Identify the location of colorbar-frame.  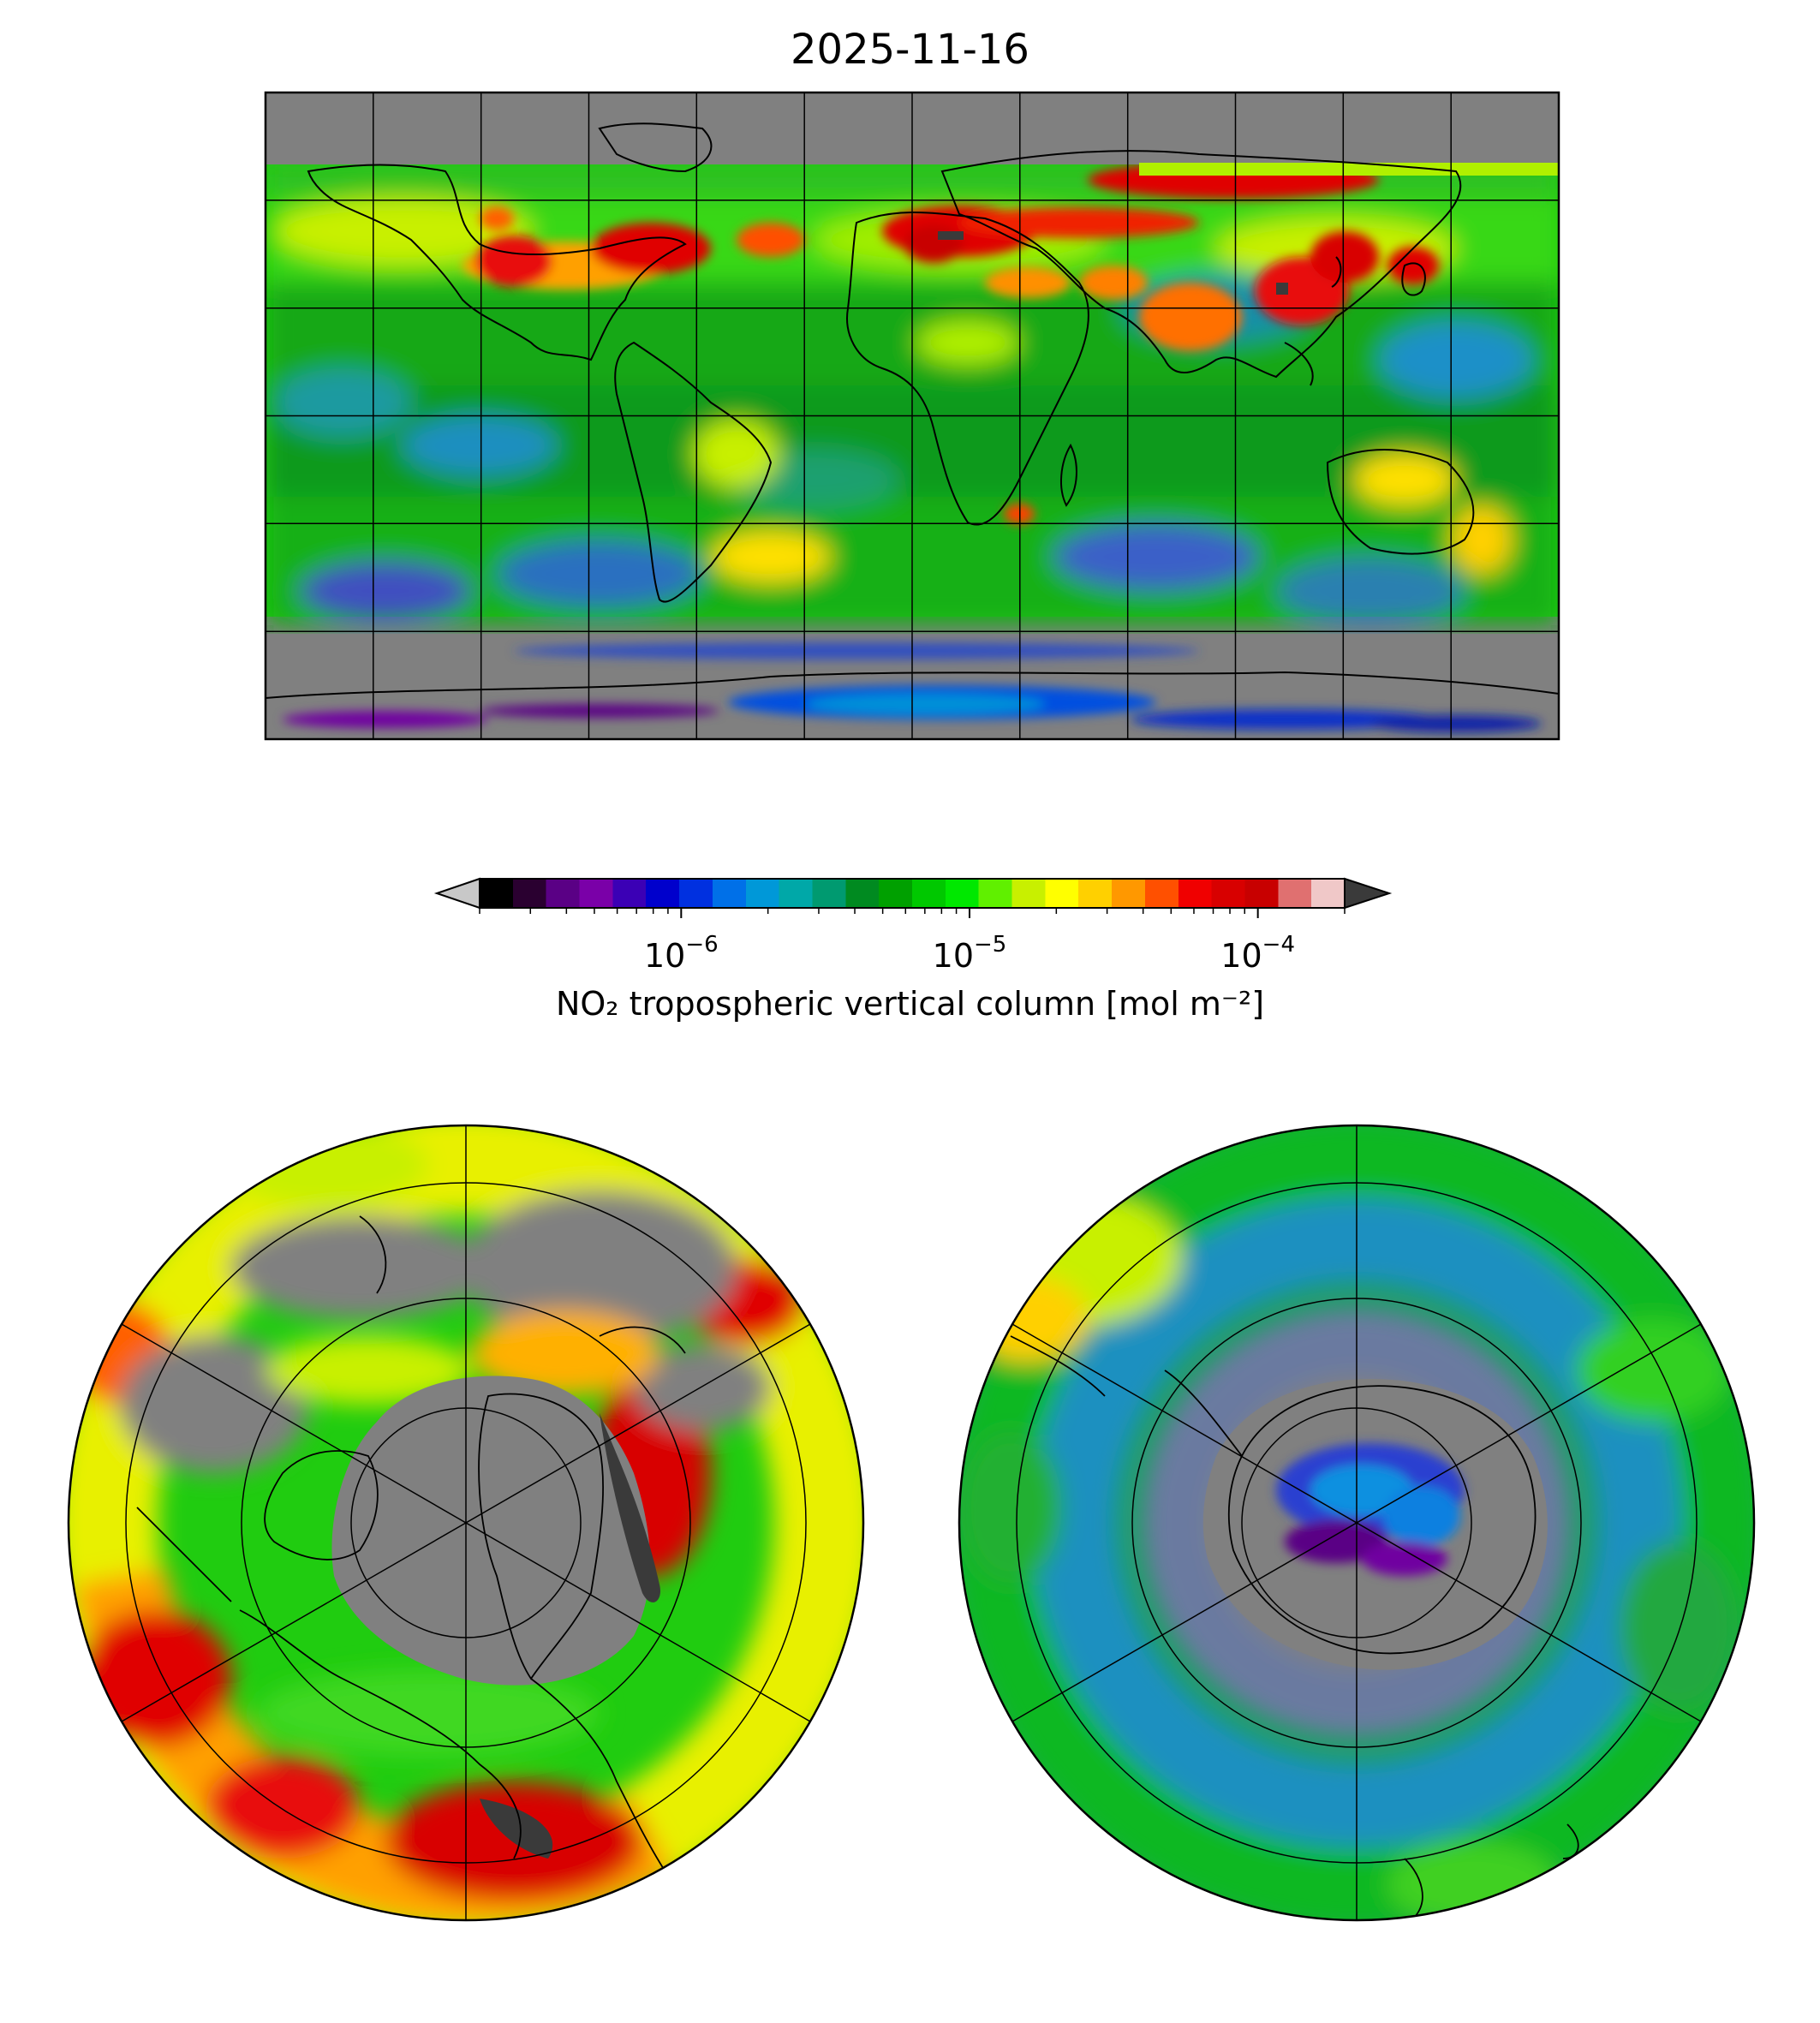
(912, 893).